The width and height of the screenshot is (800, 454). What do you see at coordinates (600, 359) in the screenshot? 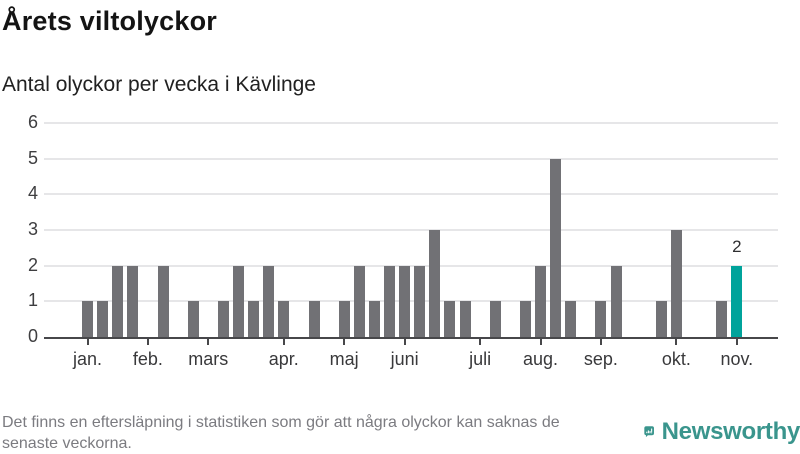
I see `x-tick-label: sep.` at bounding box center [600, 359].